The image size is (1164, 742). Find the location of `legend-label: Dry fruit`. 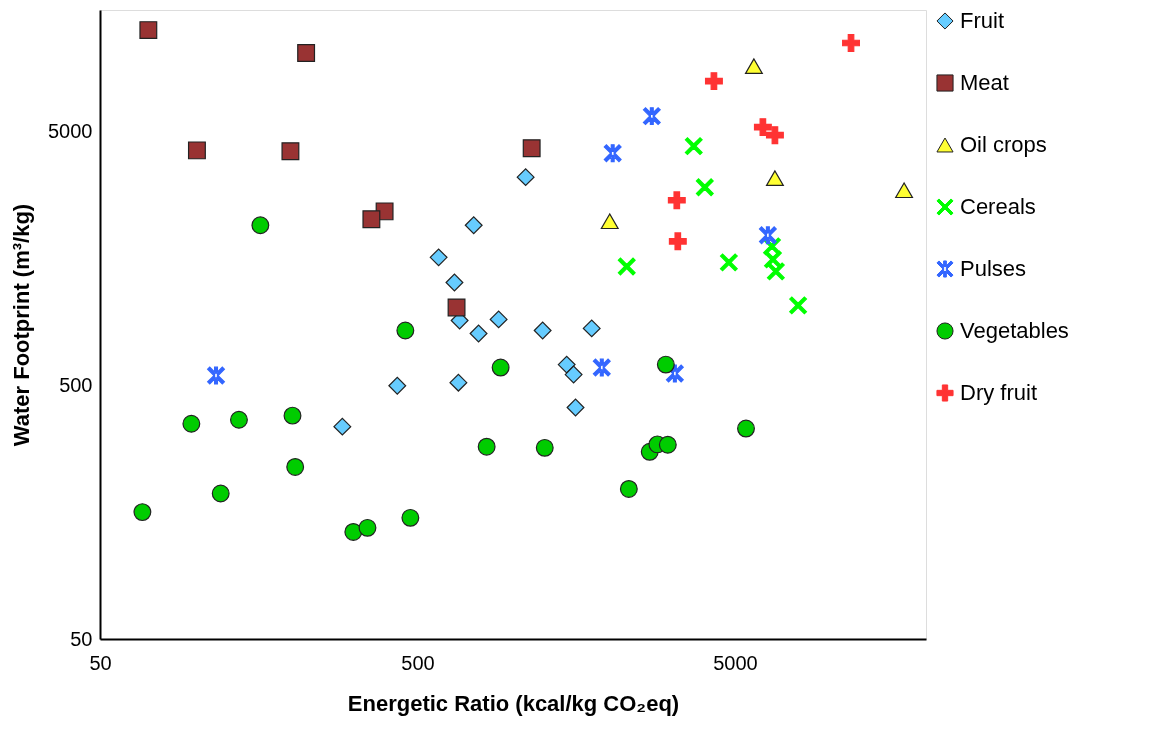

legend-label: Dry fruit is located at coordinates (998, 392).